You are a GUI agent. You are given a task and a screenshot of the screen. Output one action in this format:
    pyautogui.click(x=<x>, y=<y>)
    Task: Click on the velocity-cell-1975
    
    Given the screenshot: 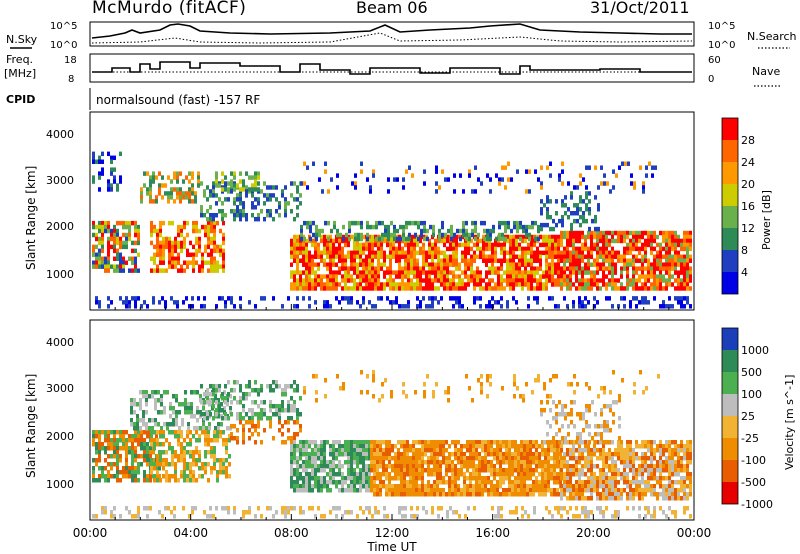 What is the action you would take?
    pyautogui.click(x=591, y=466)
    